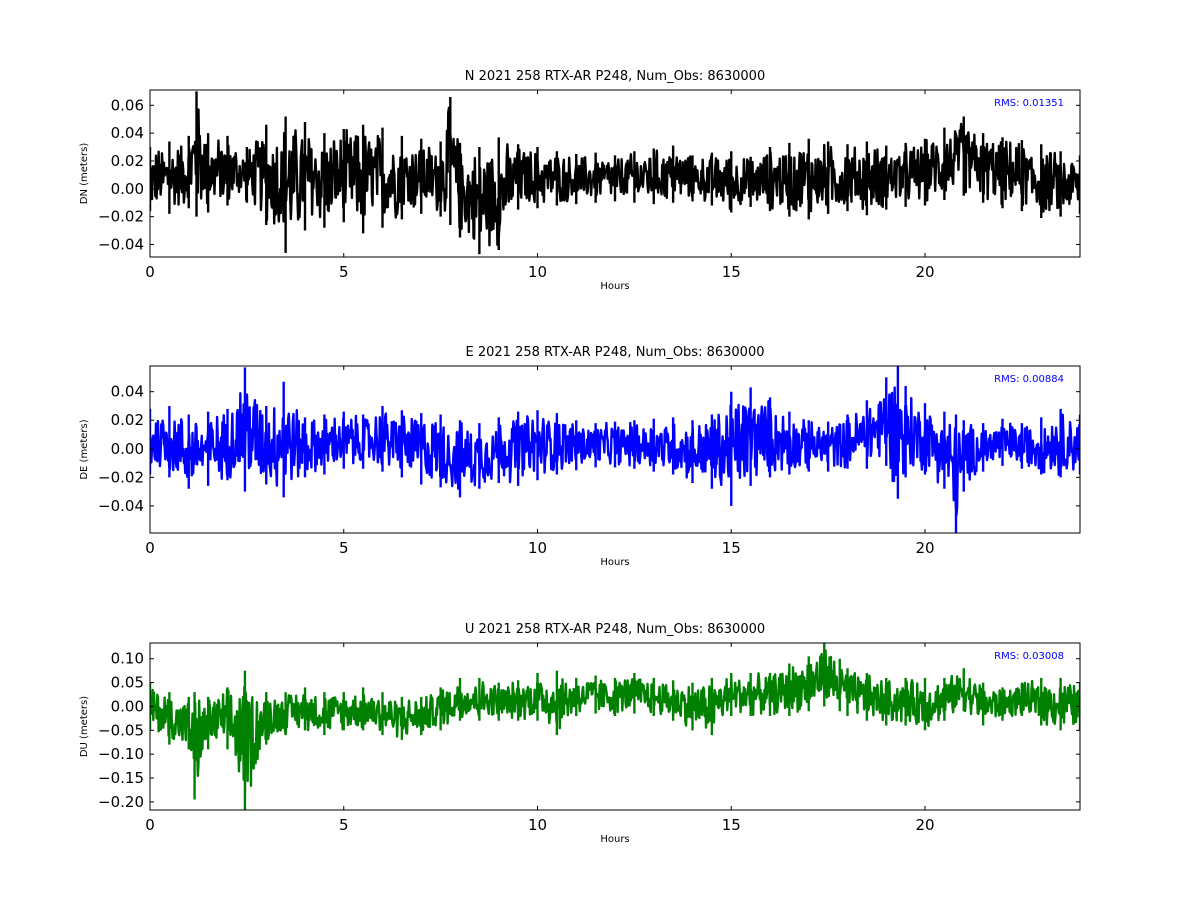 The height and width of the screenshot is (900, 1200). What do you see at coordinates (344, 548) in the screenshot?
I see `x-tick-label-1-1: 5` at bounding box center [344, 548].